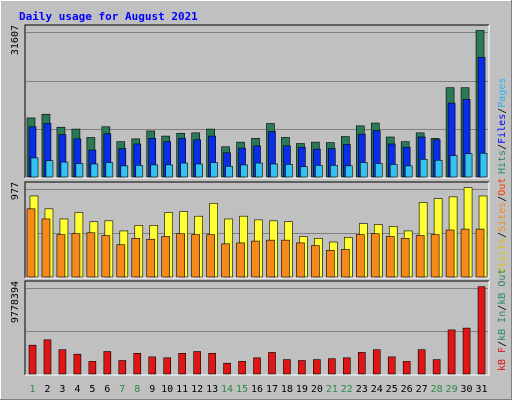 The image size is (512, 400). Describe the element at coordinates (502, 93) in the screenshot. I see `legend-entry: Pages` at that location.